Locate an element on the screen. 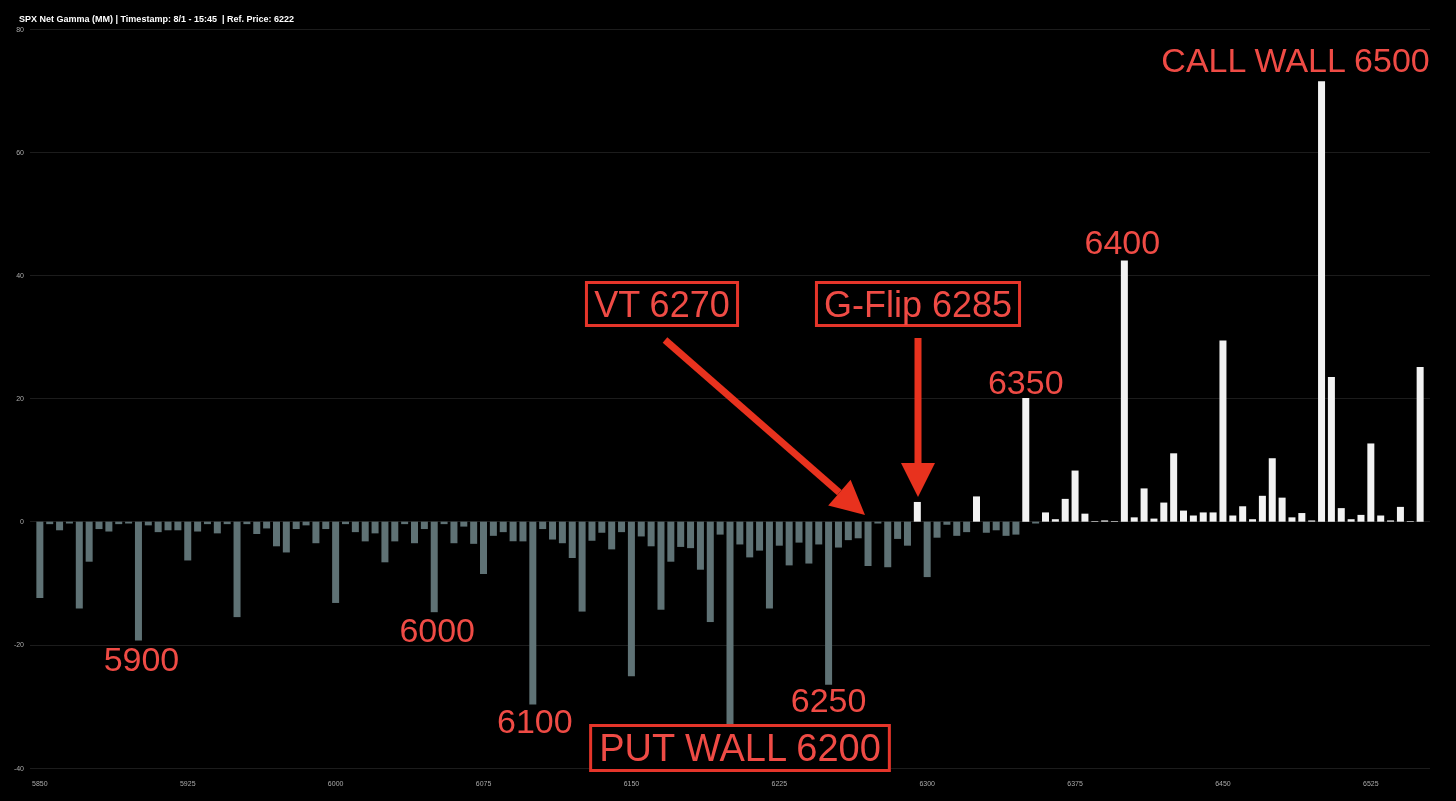  chart-title: SPX Net Gamma (MM) | Timestamp: 8/1 - 15:45 | Ref. Price: 6222 is located at coordinates (156, 18).